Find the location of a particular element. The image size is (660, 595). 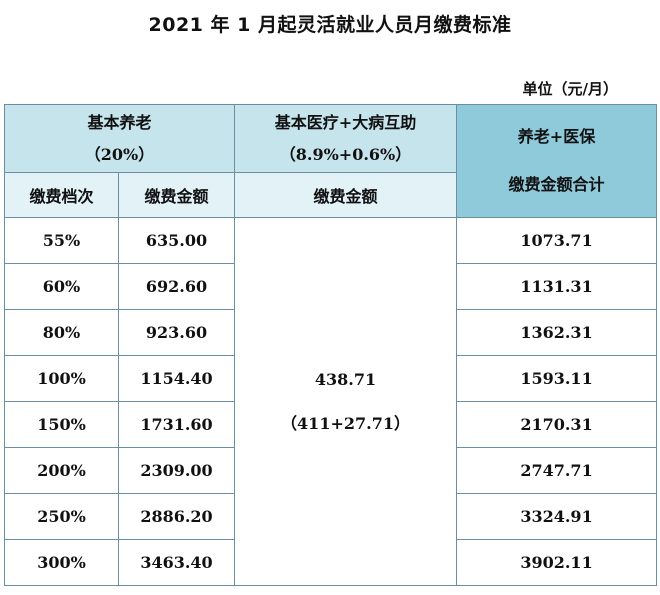

combined-header: 养老+医保 缴费金额合计 is located at coordinates (557, 161).